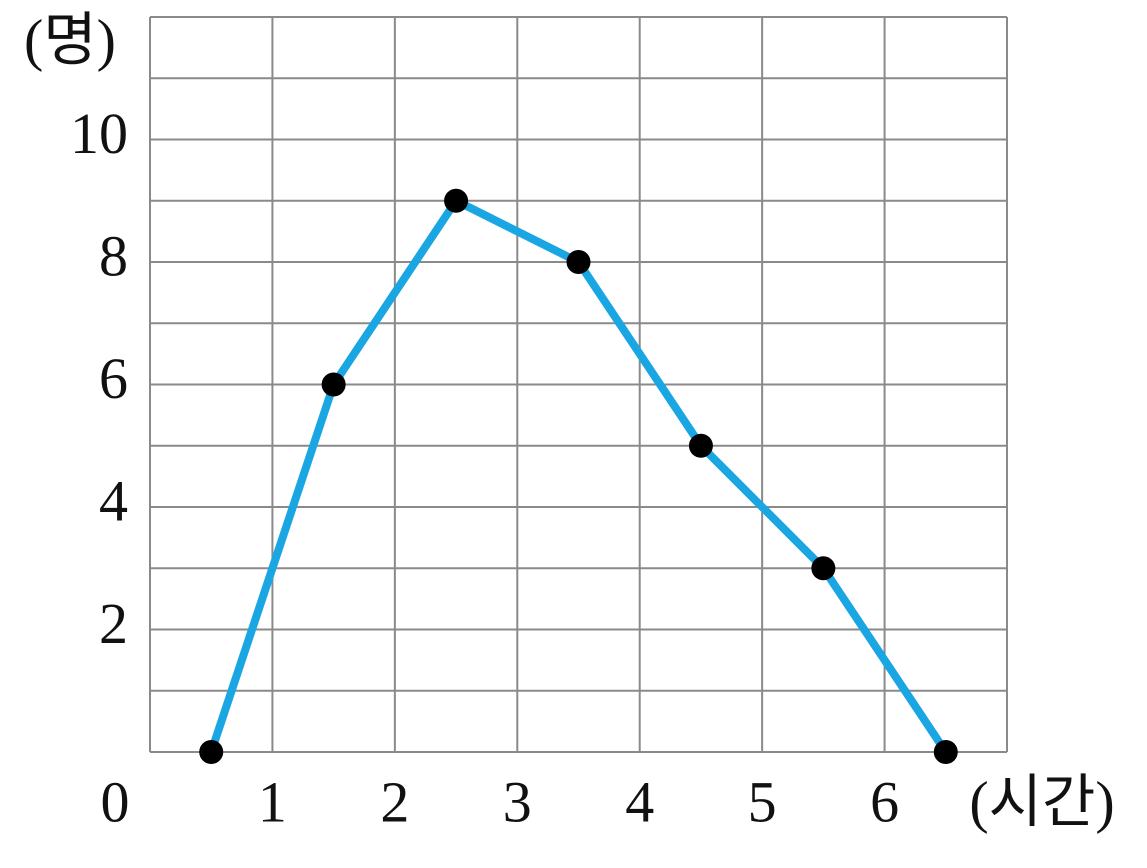 The width and height of the screenshot is (1147, 868). I want to click on y-tick-label: 8, so click(113, 255).